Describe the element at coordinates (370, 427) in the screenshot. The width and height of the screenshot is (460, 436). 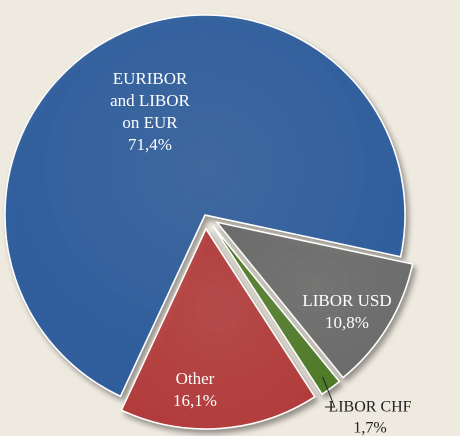
I see `slice-value: 1,7%` at that location.